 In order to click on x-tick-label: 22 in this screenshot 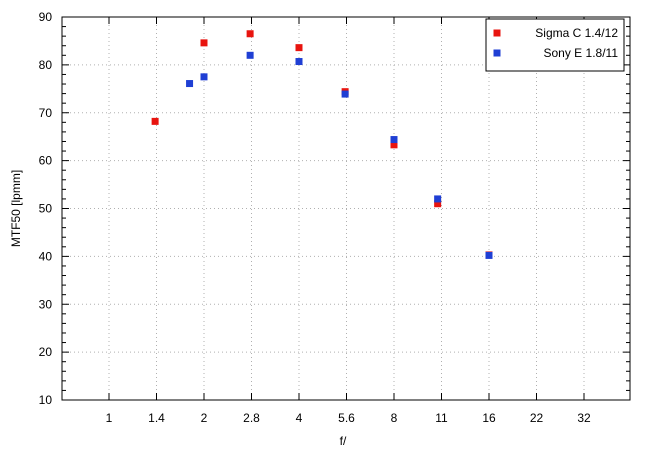, I will do `click(537, 418)`.